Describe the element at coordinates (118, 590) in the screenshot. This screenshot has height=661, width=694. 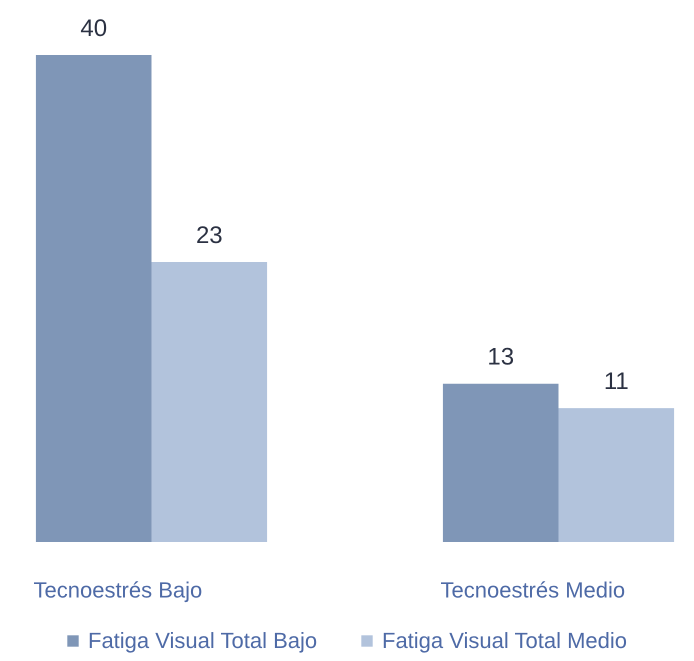
I see `x-tick-label: Tecnoestrés Bajo` at that location.